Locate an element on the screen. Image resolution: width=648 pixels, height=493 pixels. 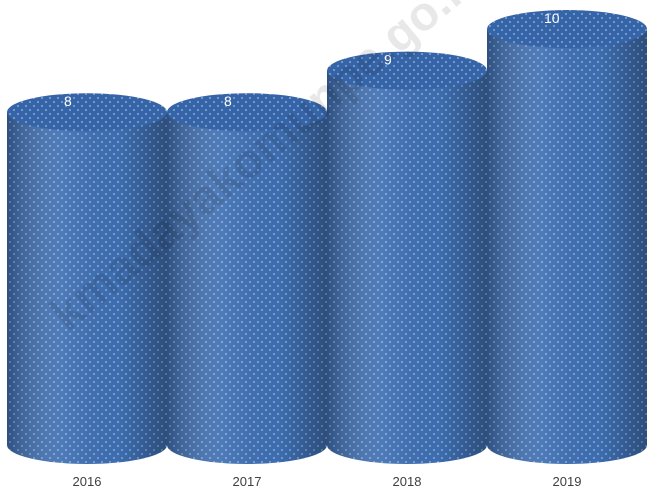
data-label-2016: 8 is located at coordinates (68, 101).